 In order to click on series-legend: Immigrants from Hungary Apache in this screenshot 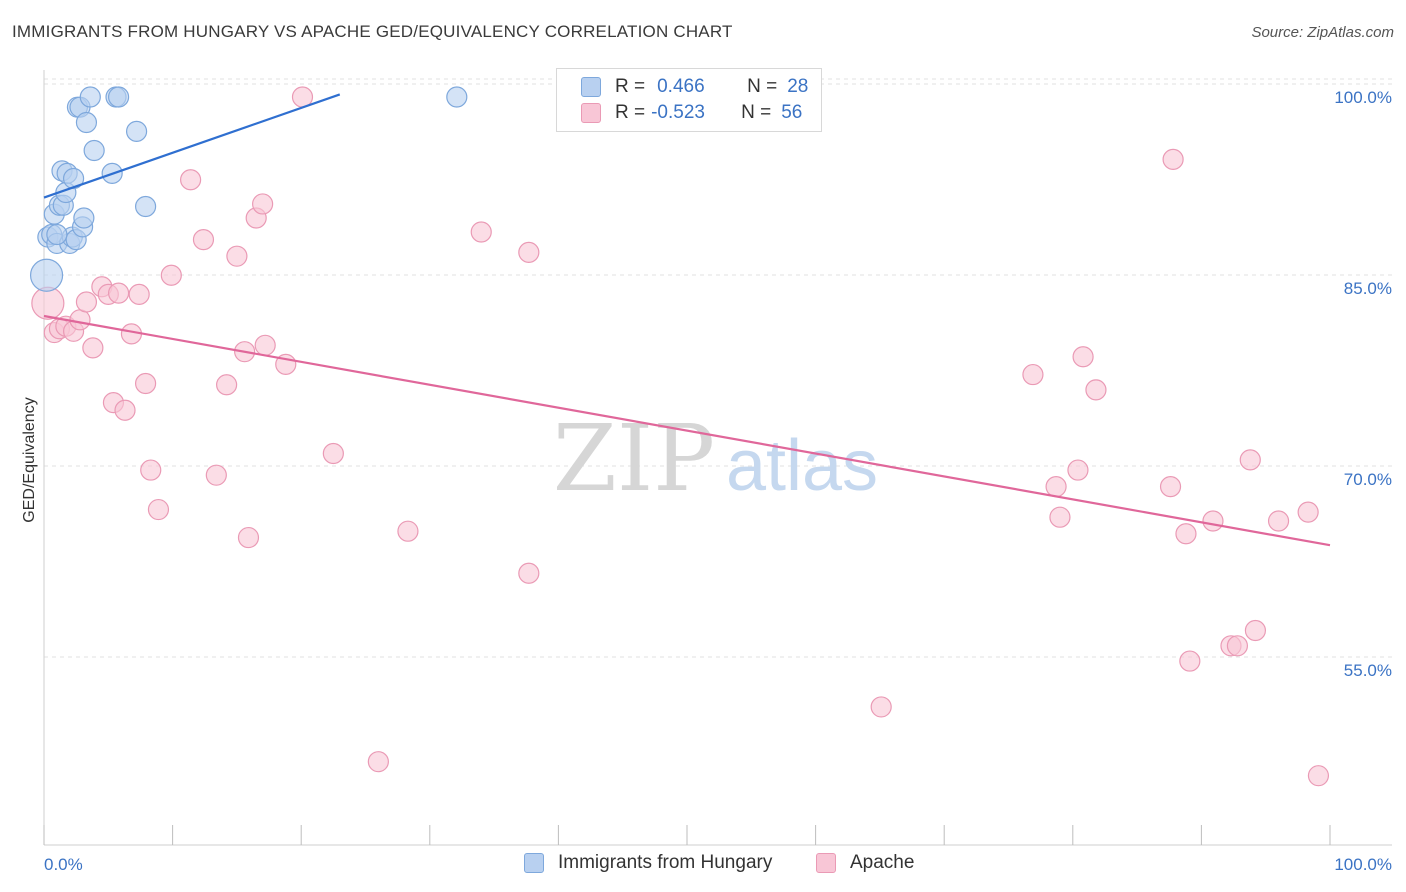, I will do `click(703, 865)`.